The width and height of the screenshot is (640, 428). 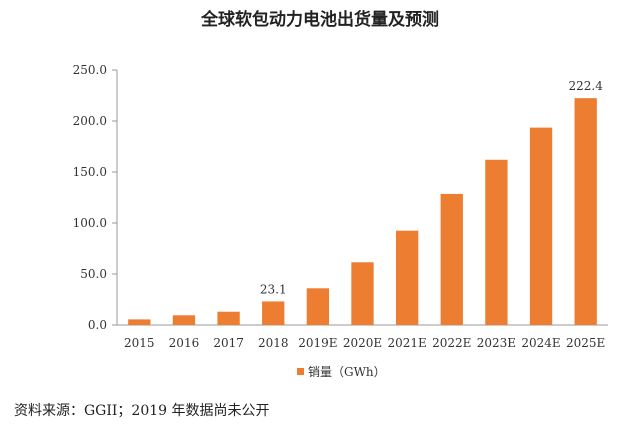 I want to click on y-tick-label: 200.0, so click(x=90, y=121).